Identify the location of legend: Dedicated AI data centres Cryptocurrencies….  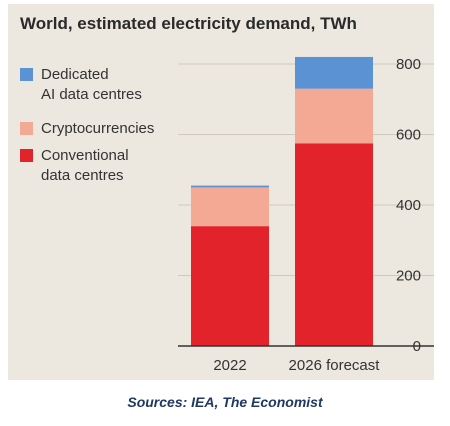
(87, 125).